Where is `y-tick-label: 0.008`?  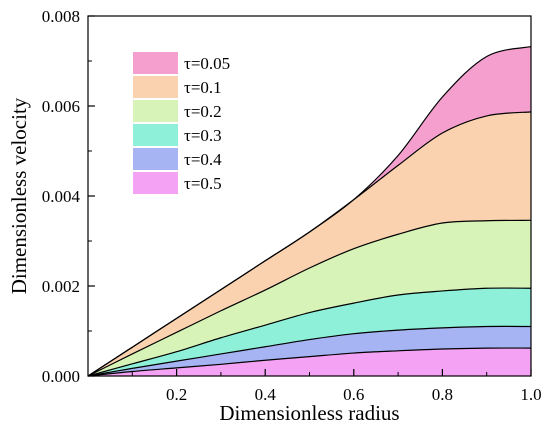
y-tick-label: 0.008 is located at coordinates (61, 16).